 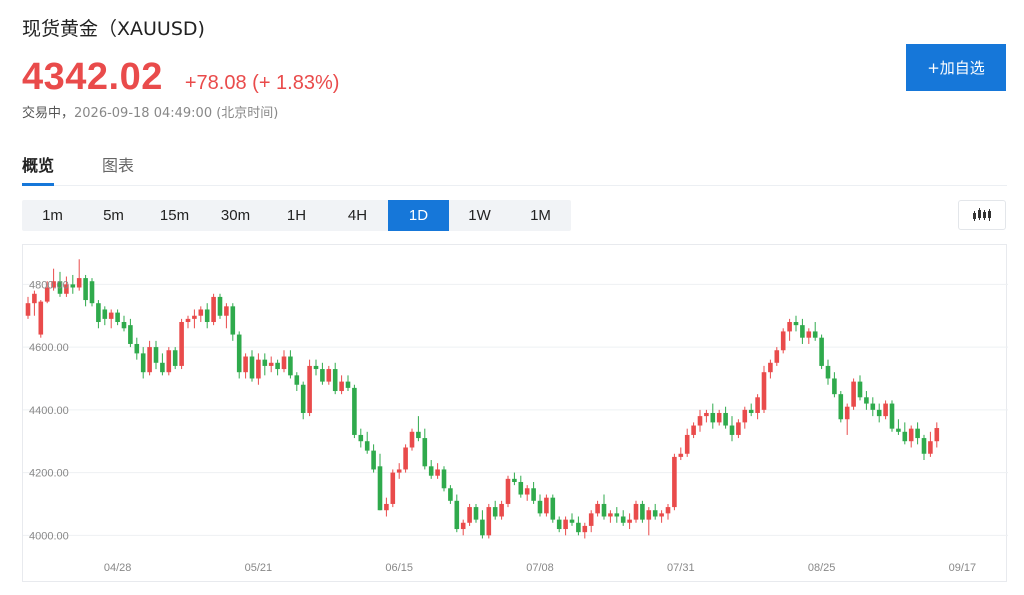 I want to click on x-tick-label: 06/15, so click(x=399, y=568).